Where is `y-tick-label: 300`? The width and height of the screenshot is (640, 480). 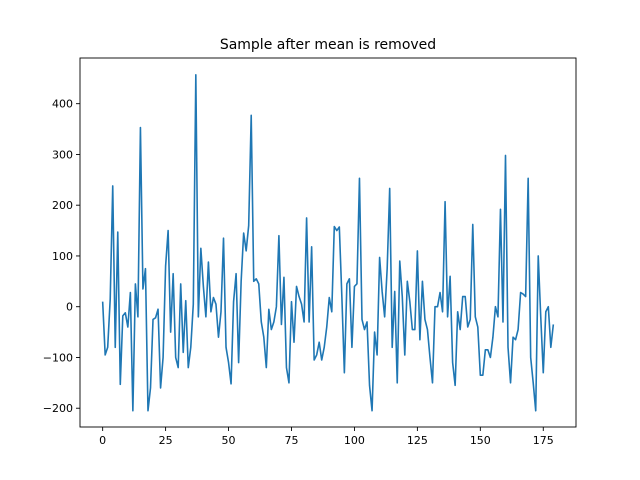 y-tick-label: 300 is located at coordinates (62, 154).